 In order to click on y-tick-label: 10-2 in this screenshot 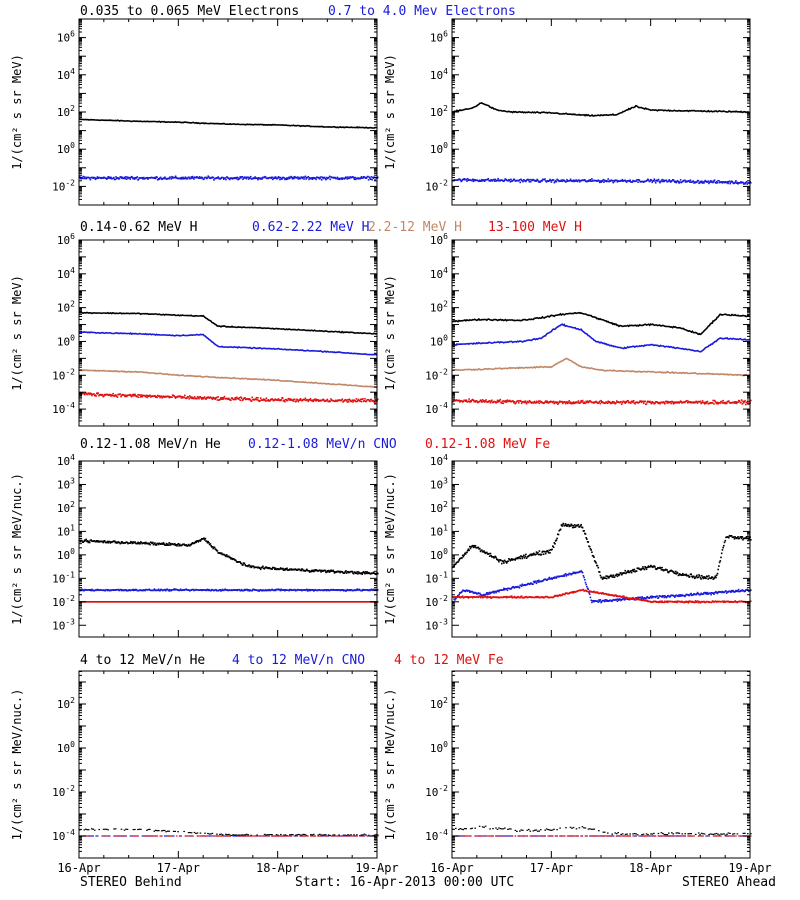, I will do `click(63, 601)`.